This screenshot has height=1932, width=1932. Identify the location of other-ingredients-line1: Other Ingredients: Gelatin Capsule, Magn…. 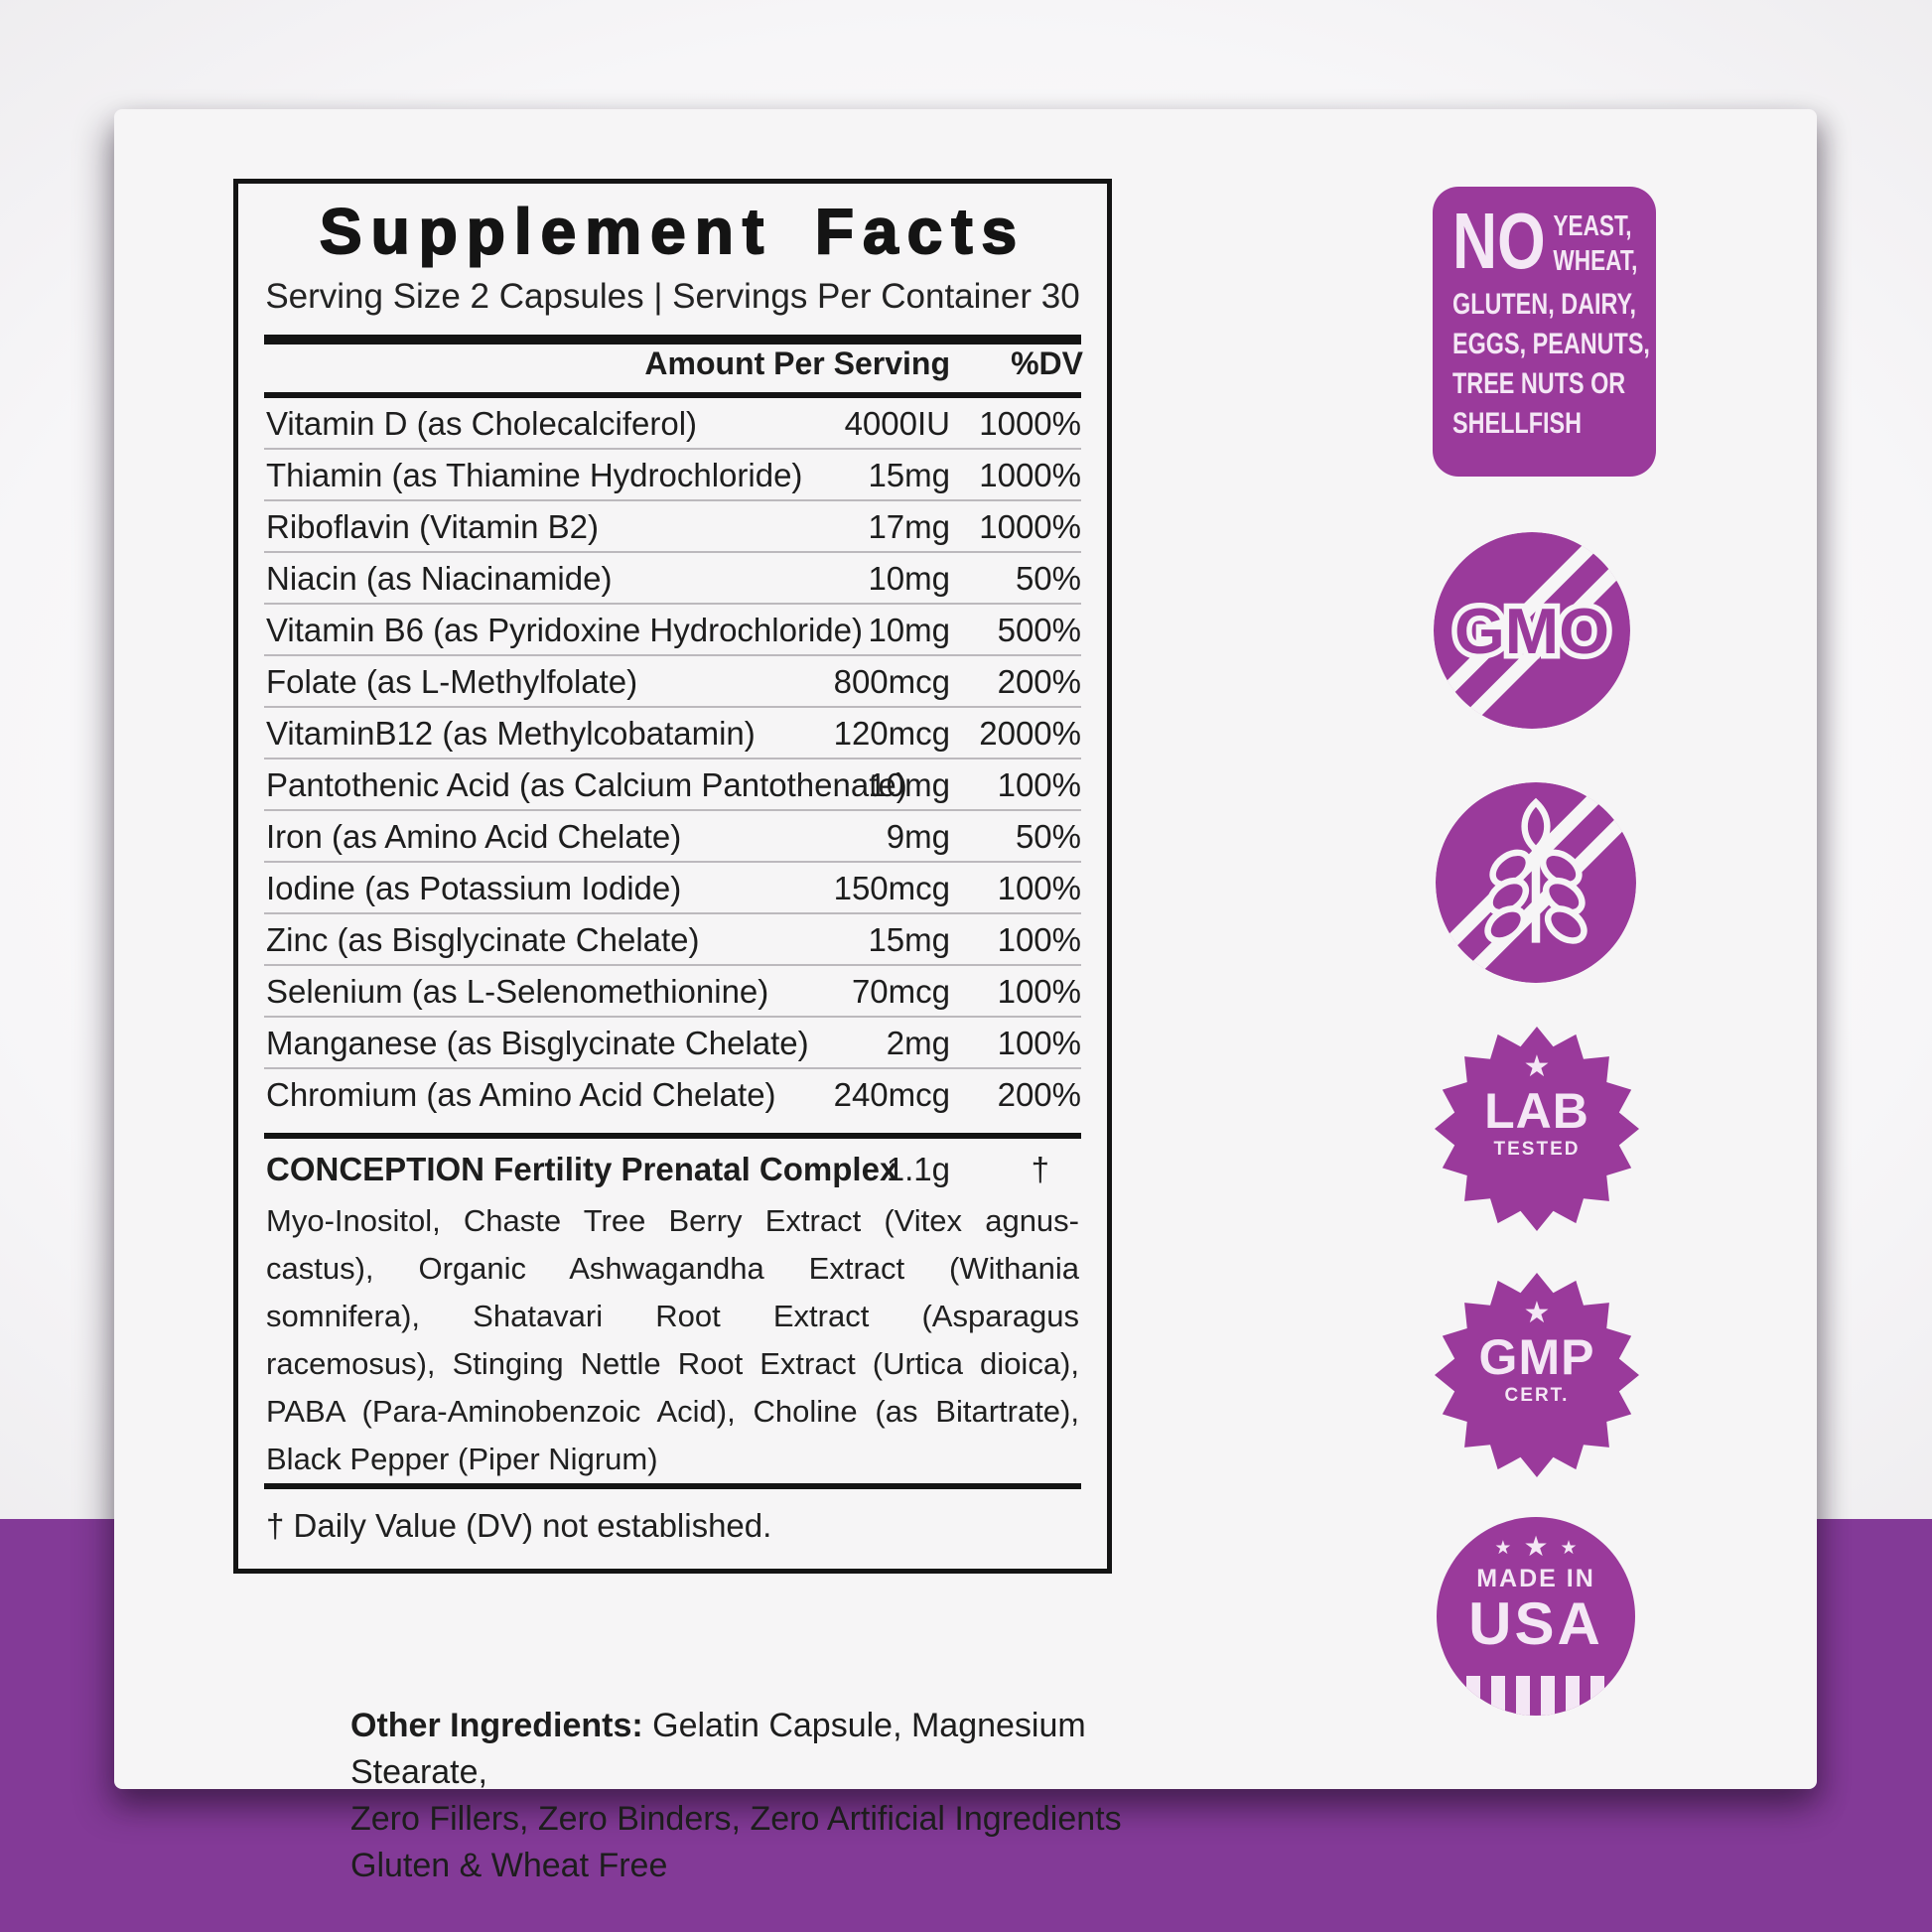
(777, 1749).